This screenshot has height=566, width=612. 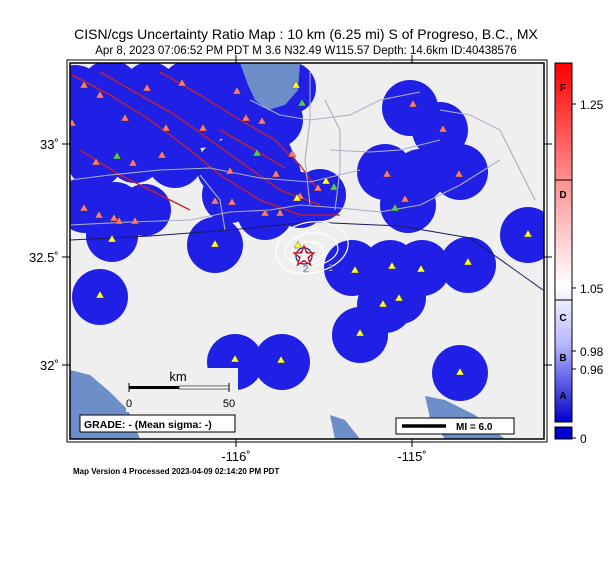 I want to click on lon-label-116: -116˚, so click(x=235, y=456).